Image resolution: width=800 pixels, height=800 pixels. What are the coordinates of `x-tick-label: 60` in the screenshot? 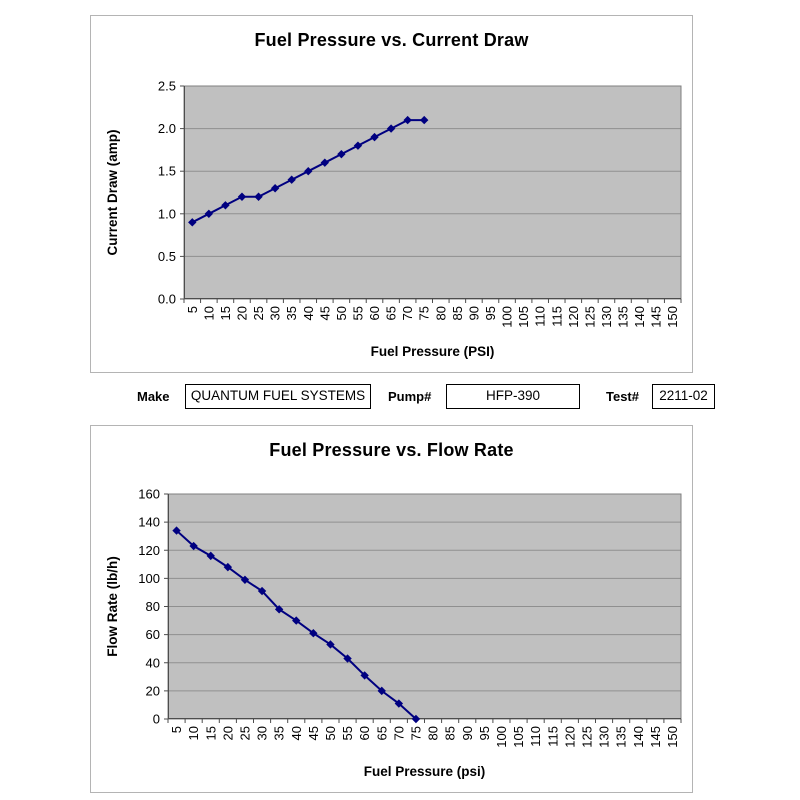 It's located at (364, 733).